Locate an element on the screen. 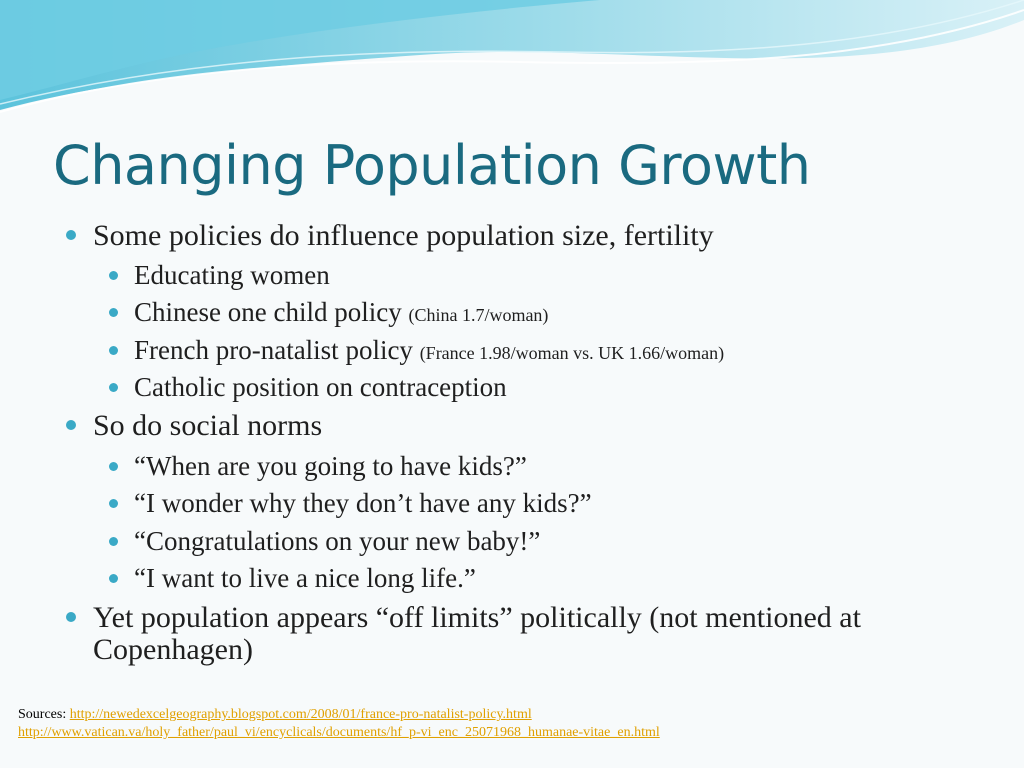  sub-bullet-item: “I wonder why they don’t have any kids?” is located at coordinates (363, 503).